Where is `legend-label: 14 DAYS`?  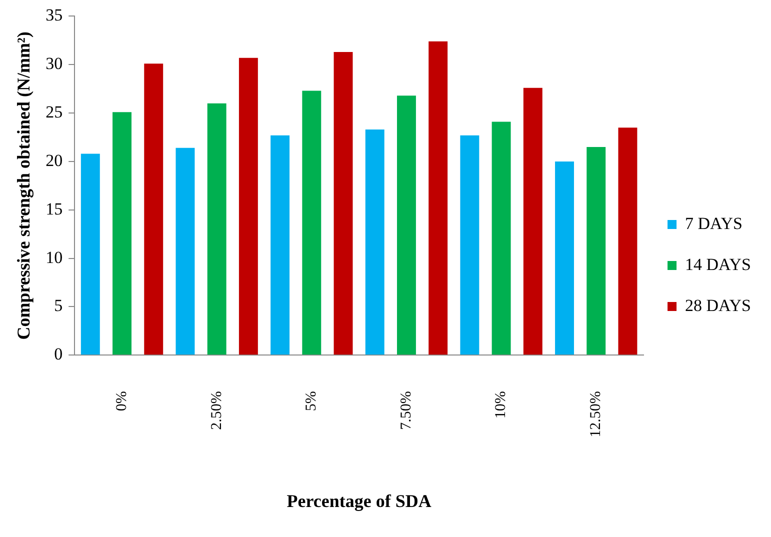 legend-label: 14 DAYS is located at coordinates (718, 264).